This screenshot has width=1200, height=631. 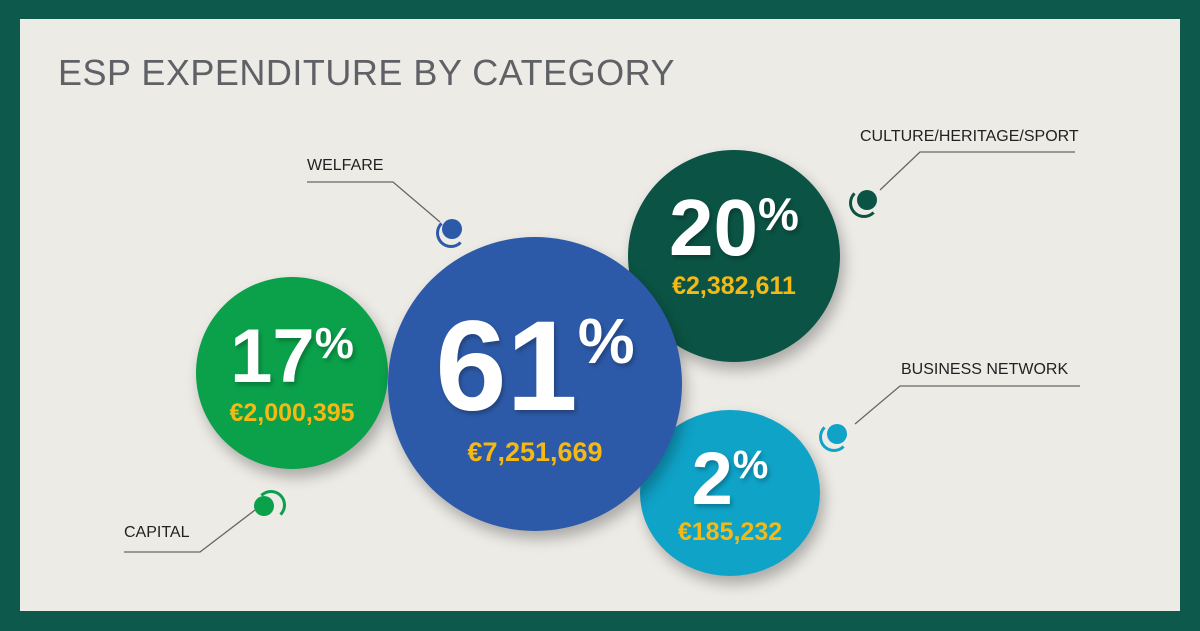 I want to click on bubble-welfare: 61% €7,251,669, so click(x=535, y=384).